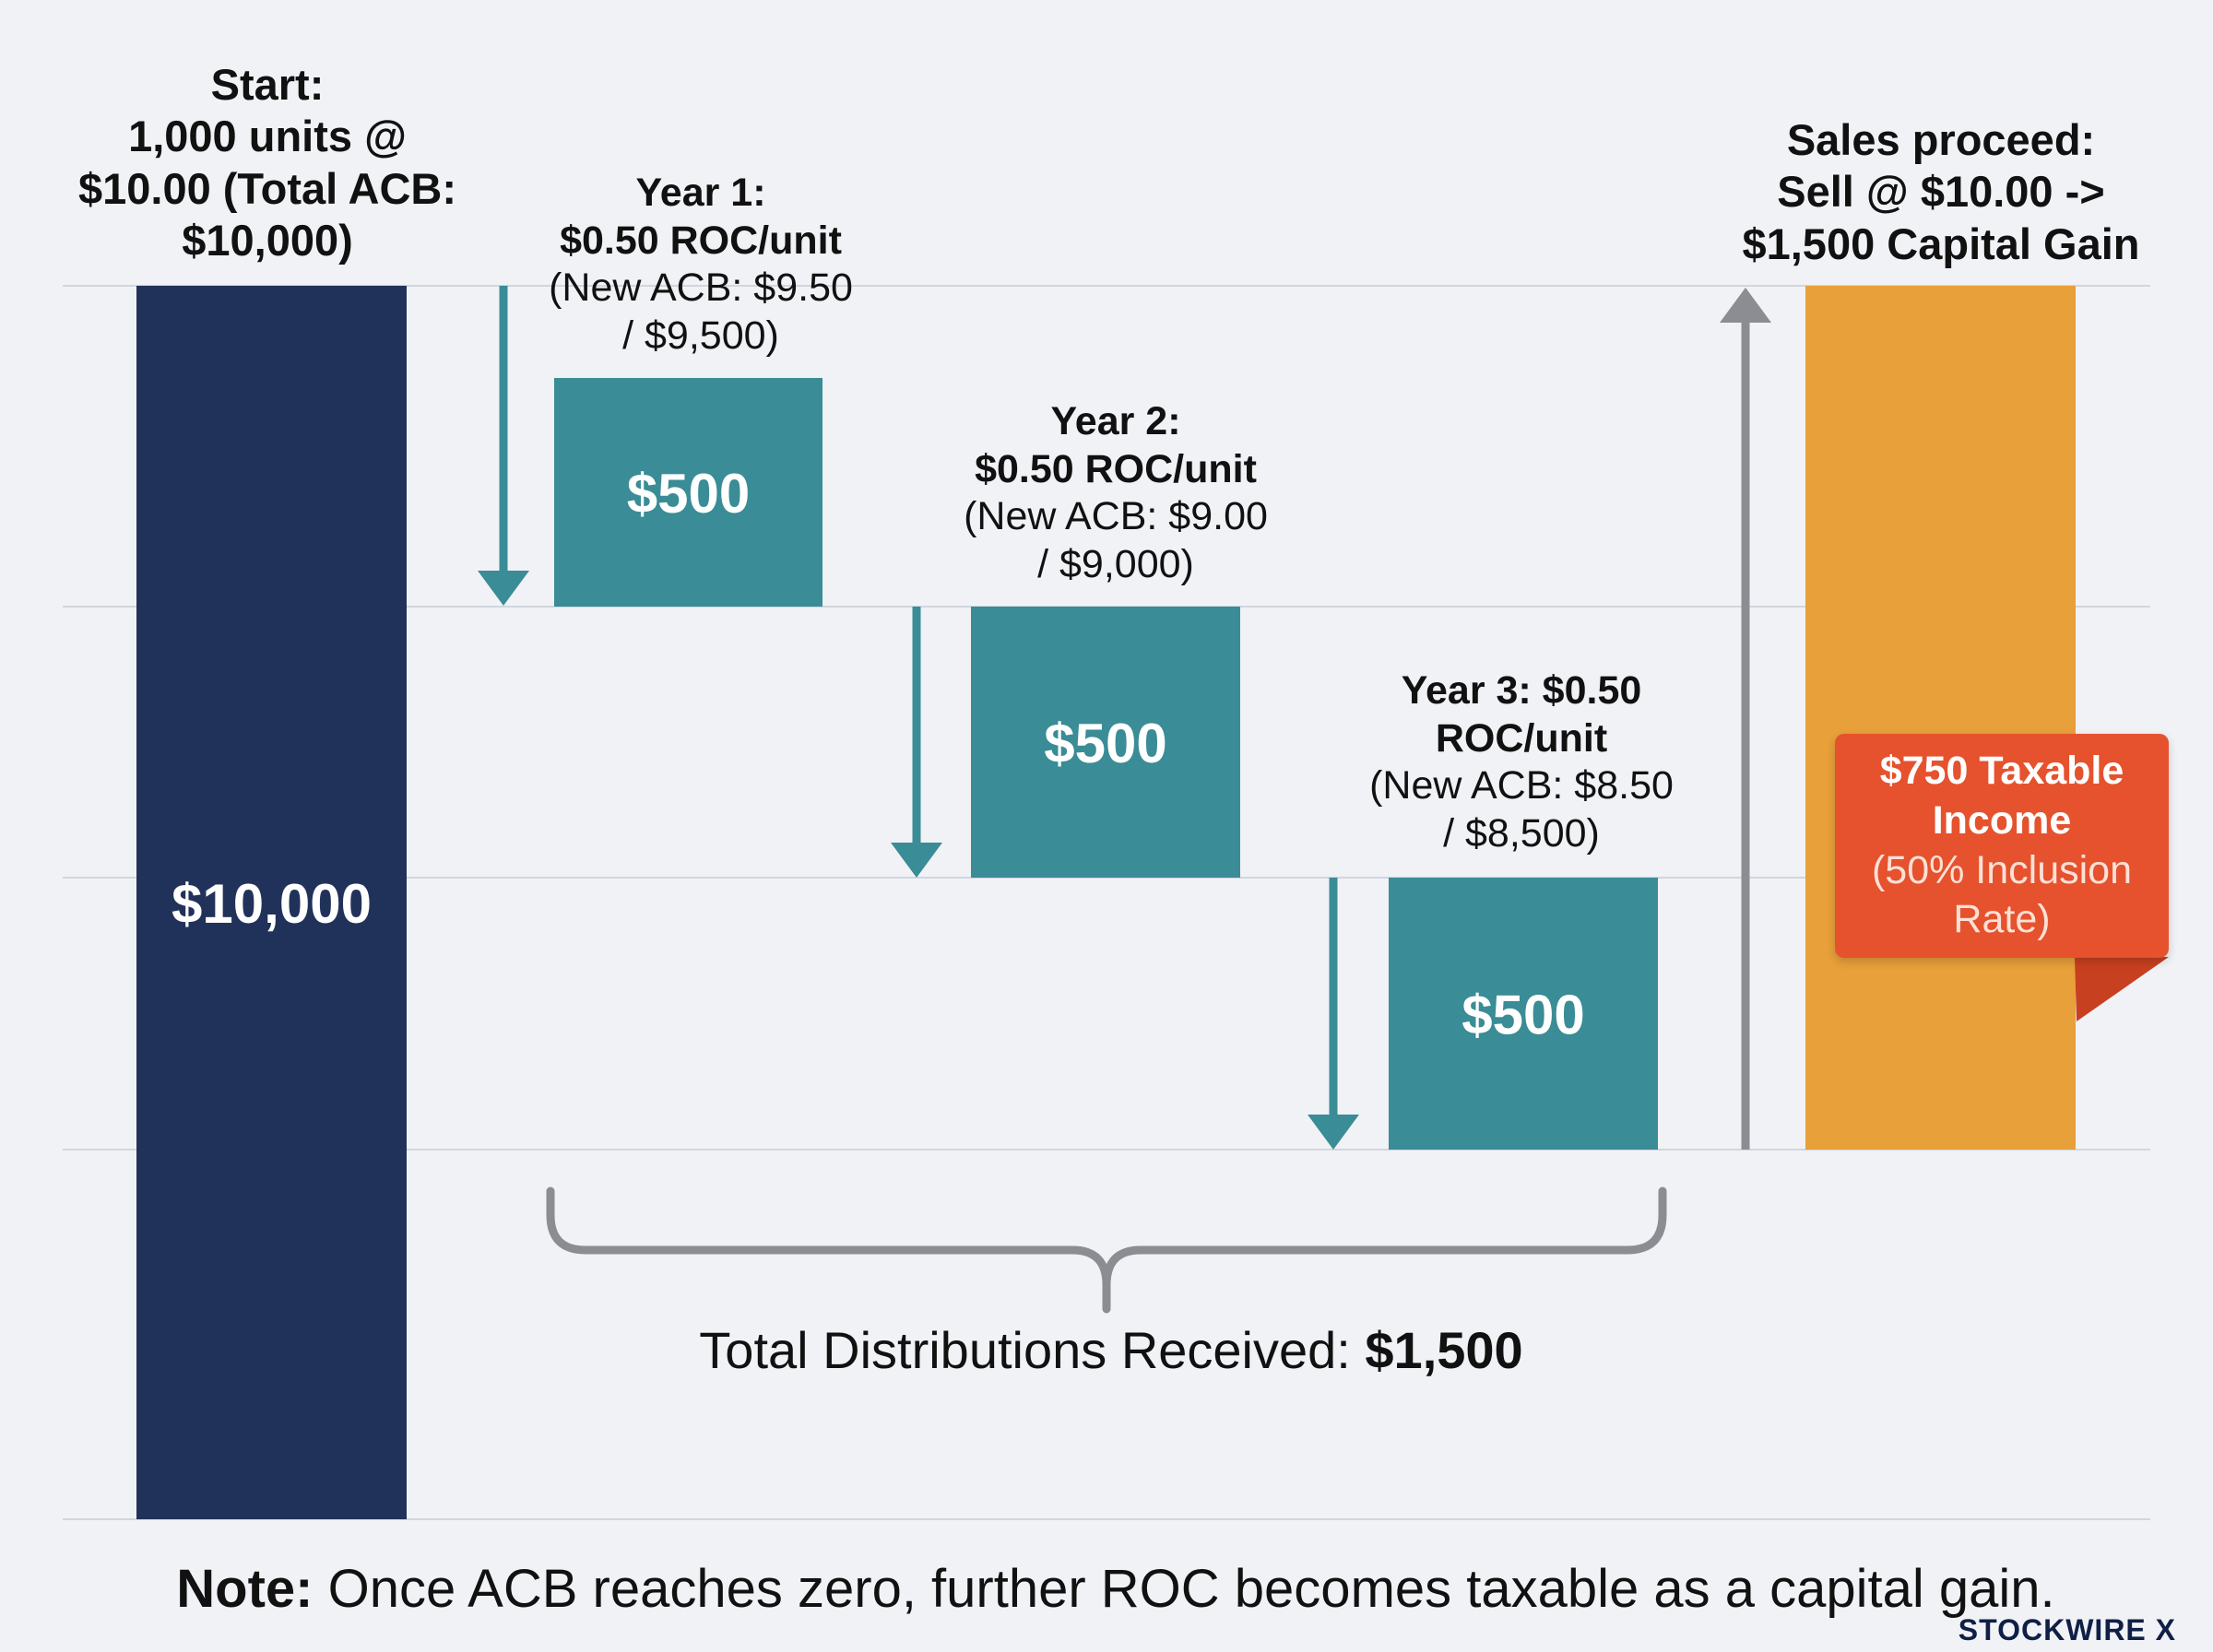 The image size is (2213, 1652). What do you see at coordinates (700, 193) in the screenshot?
I see `year1-title: Year 1:` at bounding box center [700, 193].